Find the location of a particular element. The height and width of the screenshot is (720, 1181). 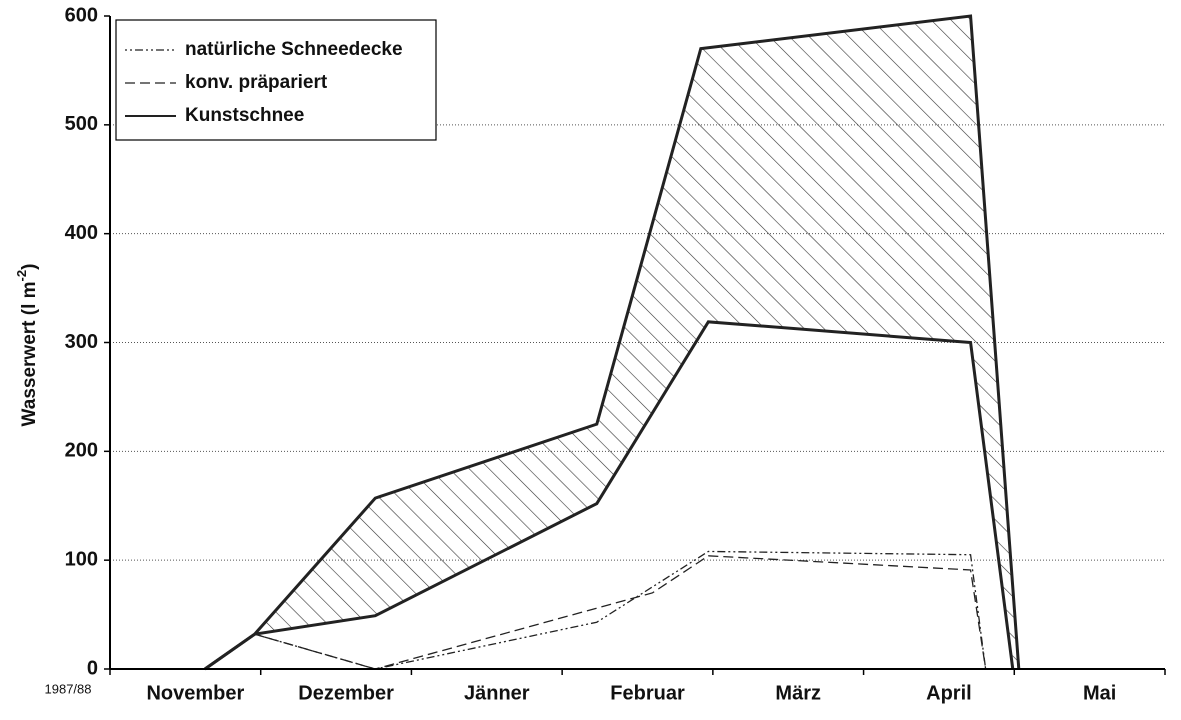

x-tick-label: März is located at coordinates (798, 693).